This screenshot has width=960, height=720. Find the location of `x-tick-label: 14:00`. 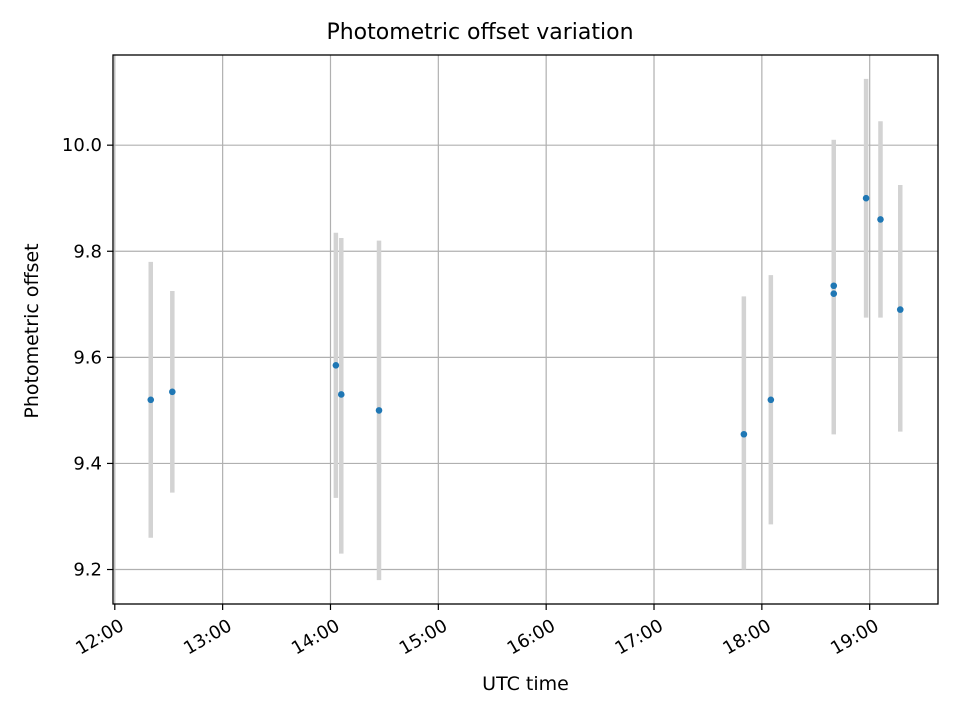

x-tick-label: 14:00 is located at coordinates (315, 637).